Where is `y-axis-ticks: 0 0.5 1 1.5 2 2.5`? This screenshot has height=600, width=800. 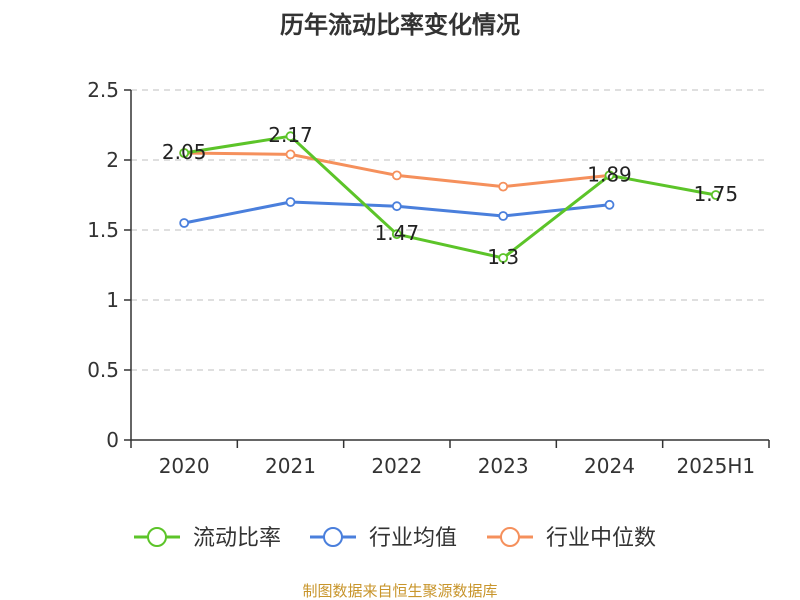 y-axis-ticks: 0 0.5 1 1.5 2 2.5 is located at coordinates (103, 265).